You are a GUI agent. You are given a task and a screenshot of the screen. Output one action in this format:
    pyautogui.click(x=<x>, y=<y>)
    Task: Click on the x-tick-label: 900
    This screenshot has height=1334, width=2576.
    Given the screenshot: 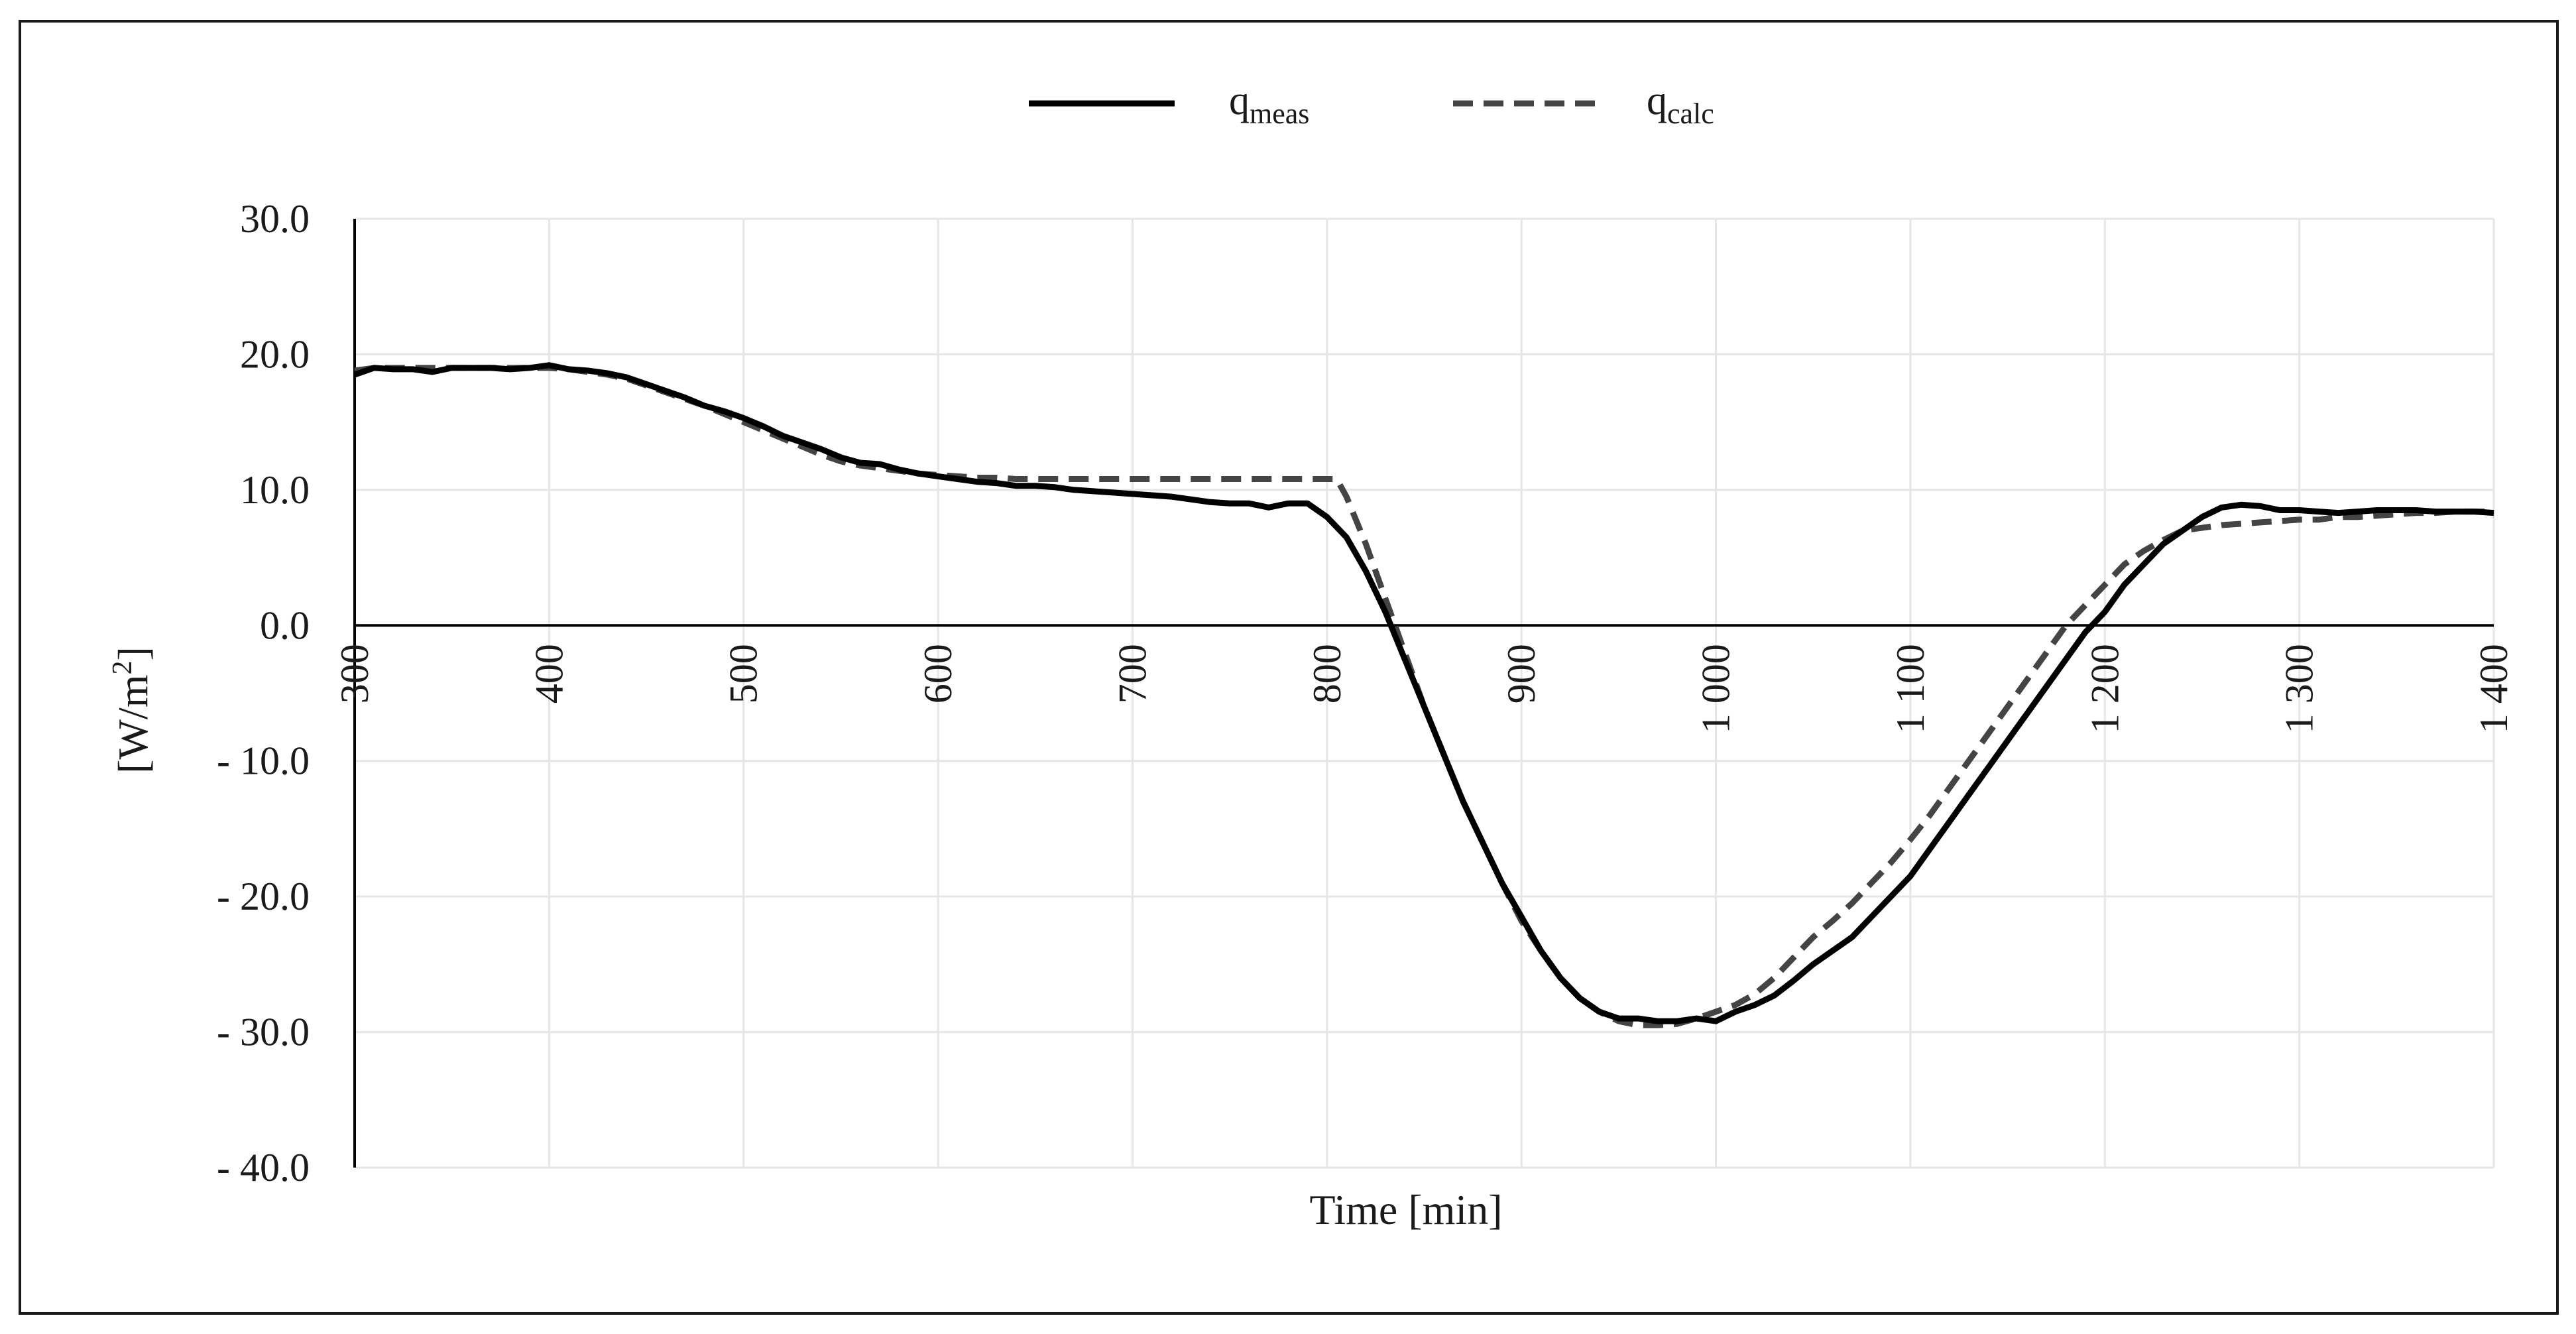 What is the action you would take?
    pyautogui.click(x=1521, y=673)
    